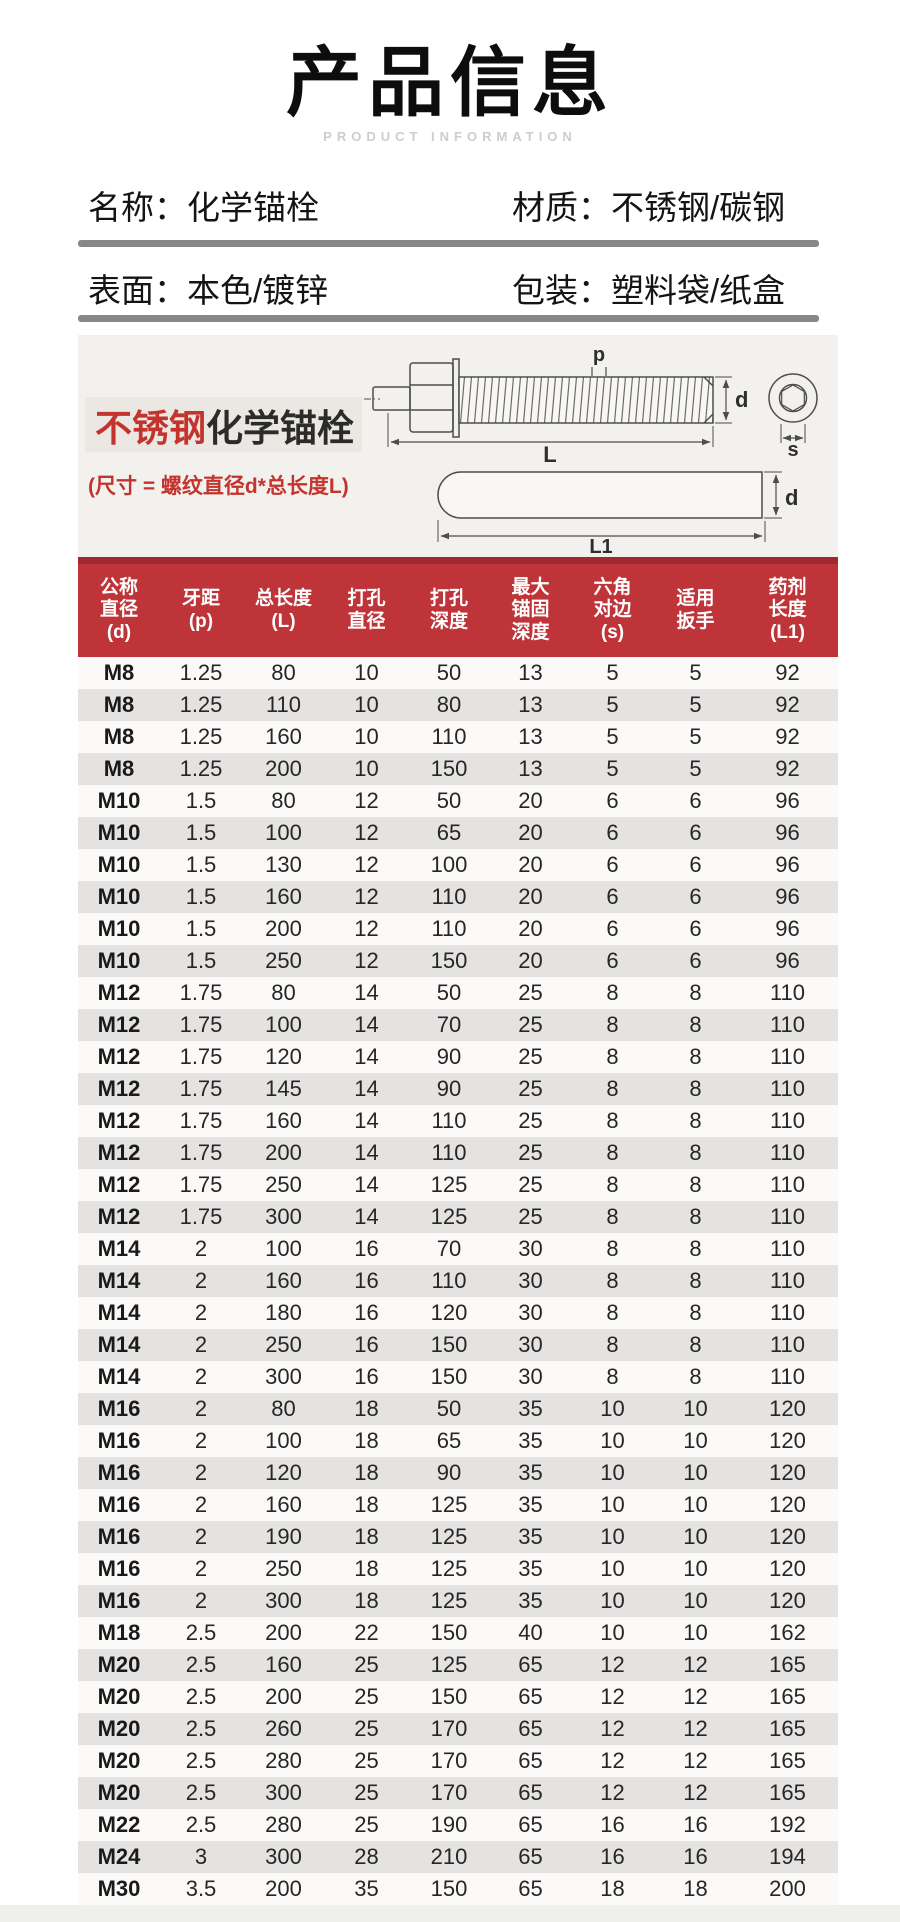  Describe the element at coordinates (283, 1568) in the screenshot. I see `cell: 250` at that location.